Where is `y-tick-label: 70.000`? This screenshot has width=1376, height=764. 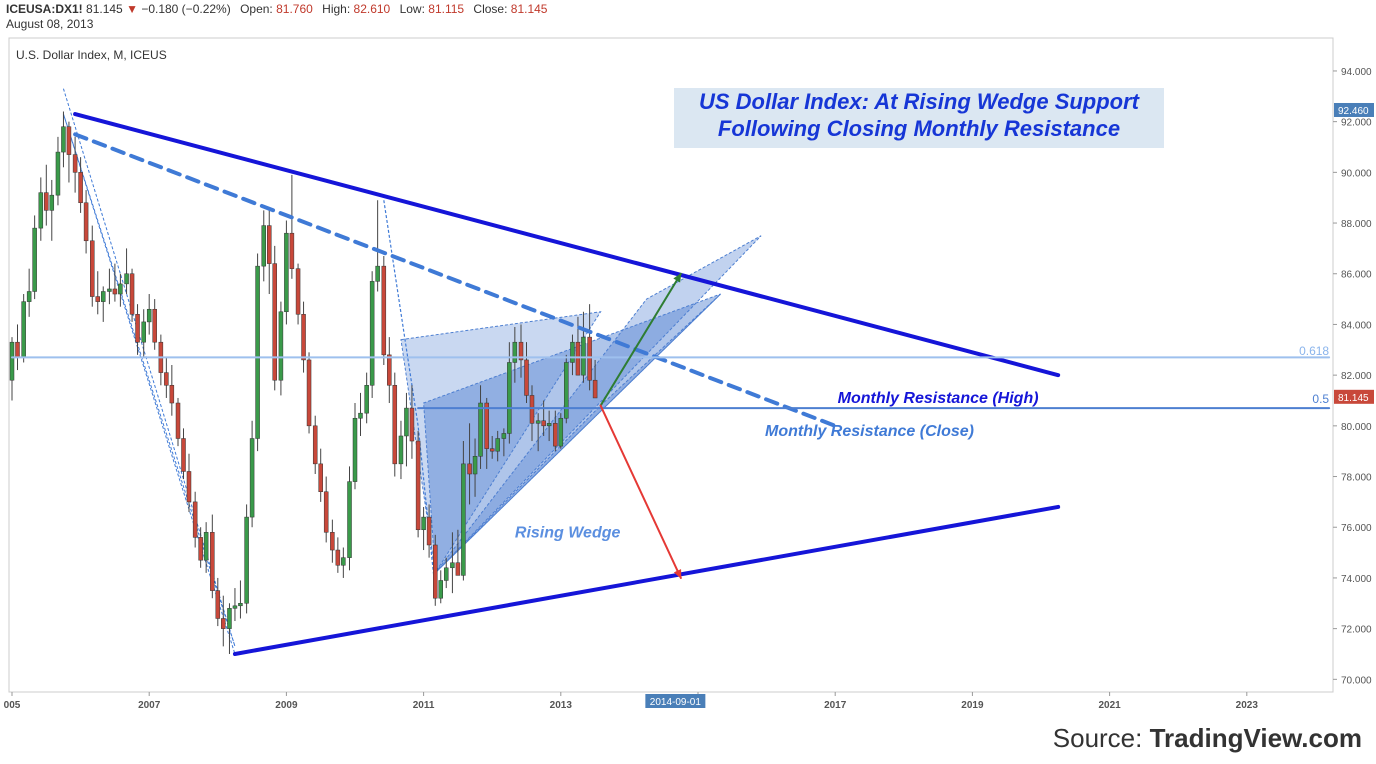 y-tick-label: 70.000 is located at coordinates (1356, 680).